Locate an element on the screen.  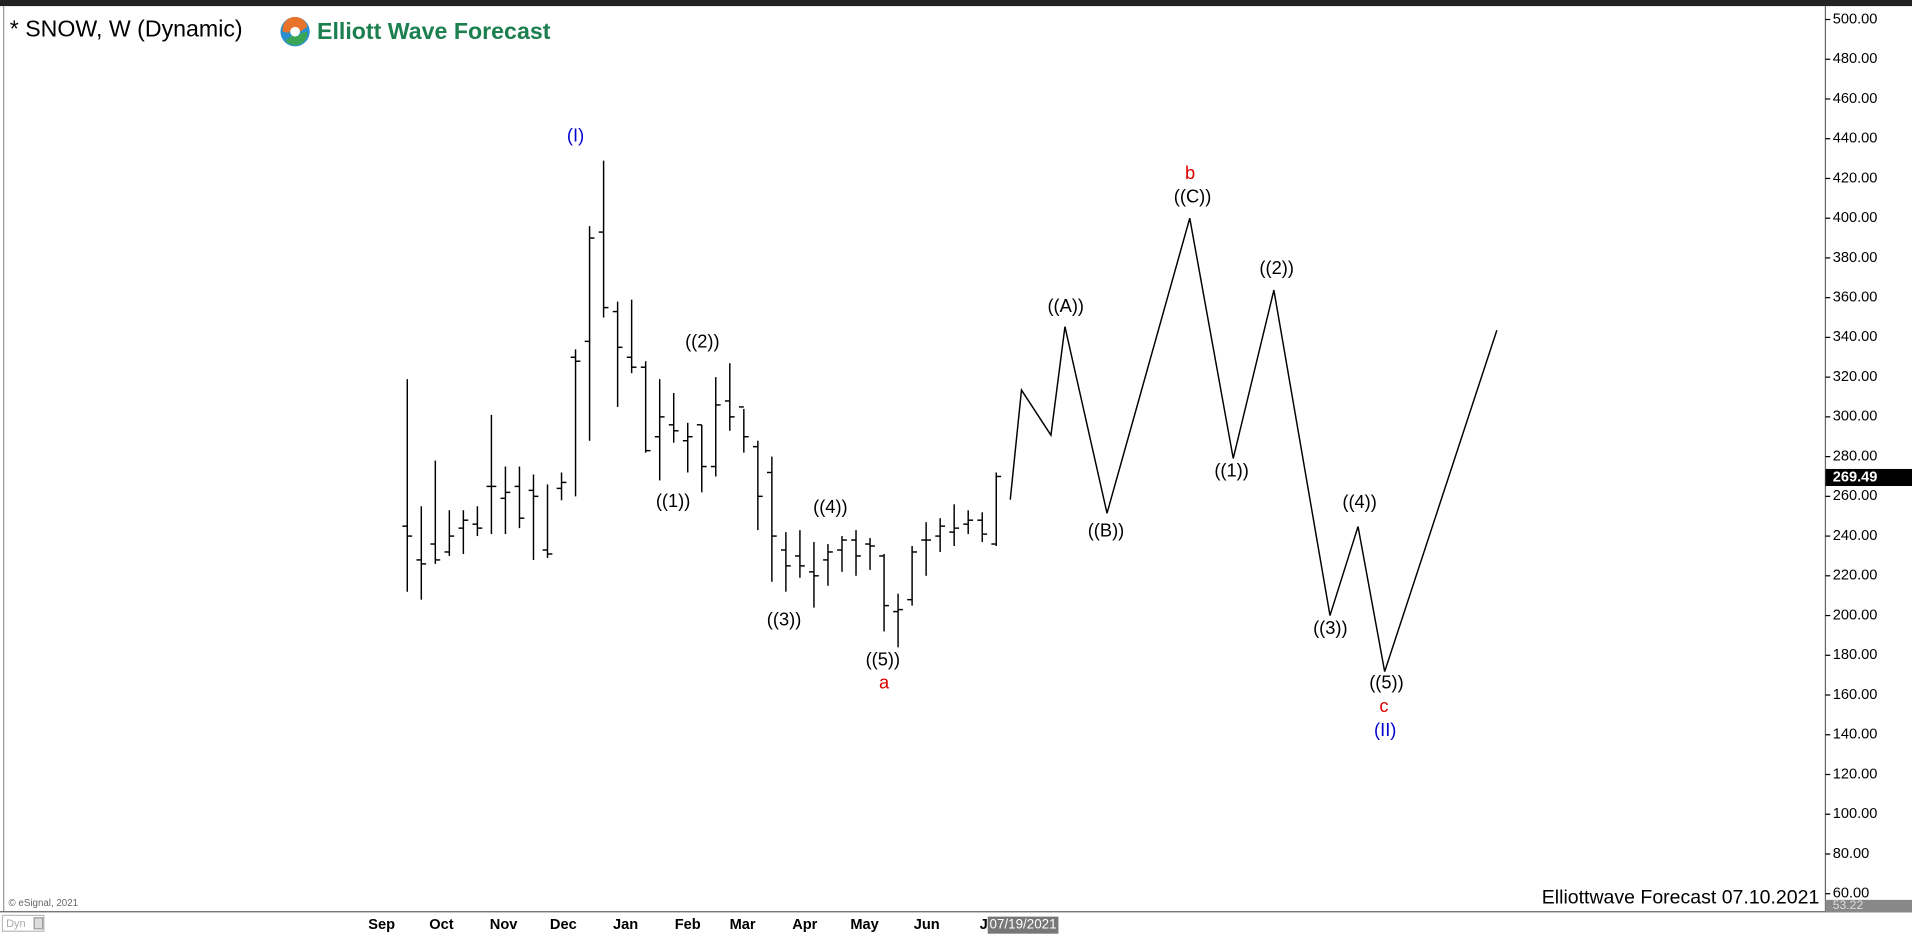
y-tick-label: 180.00 is located at coordinates (1855, 655).